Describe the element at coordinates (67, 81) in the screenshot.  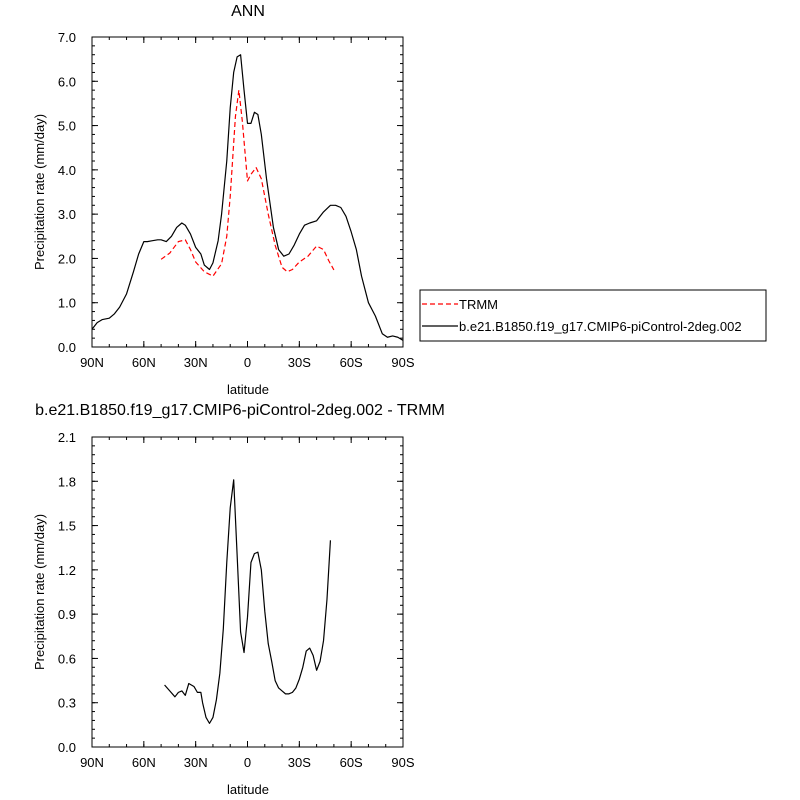
I see `y-tick-label: 6.0` at that location.